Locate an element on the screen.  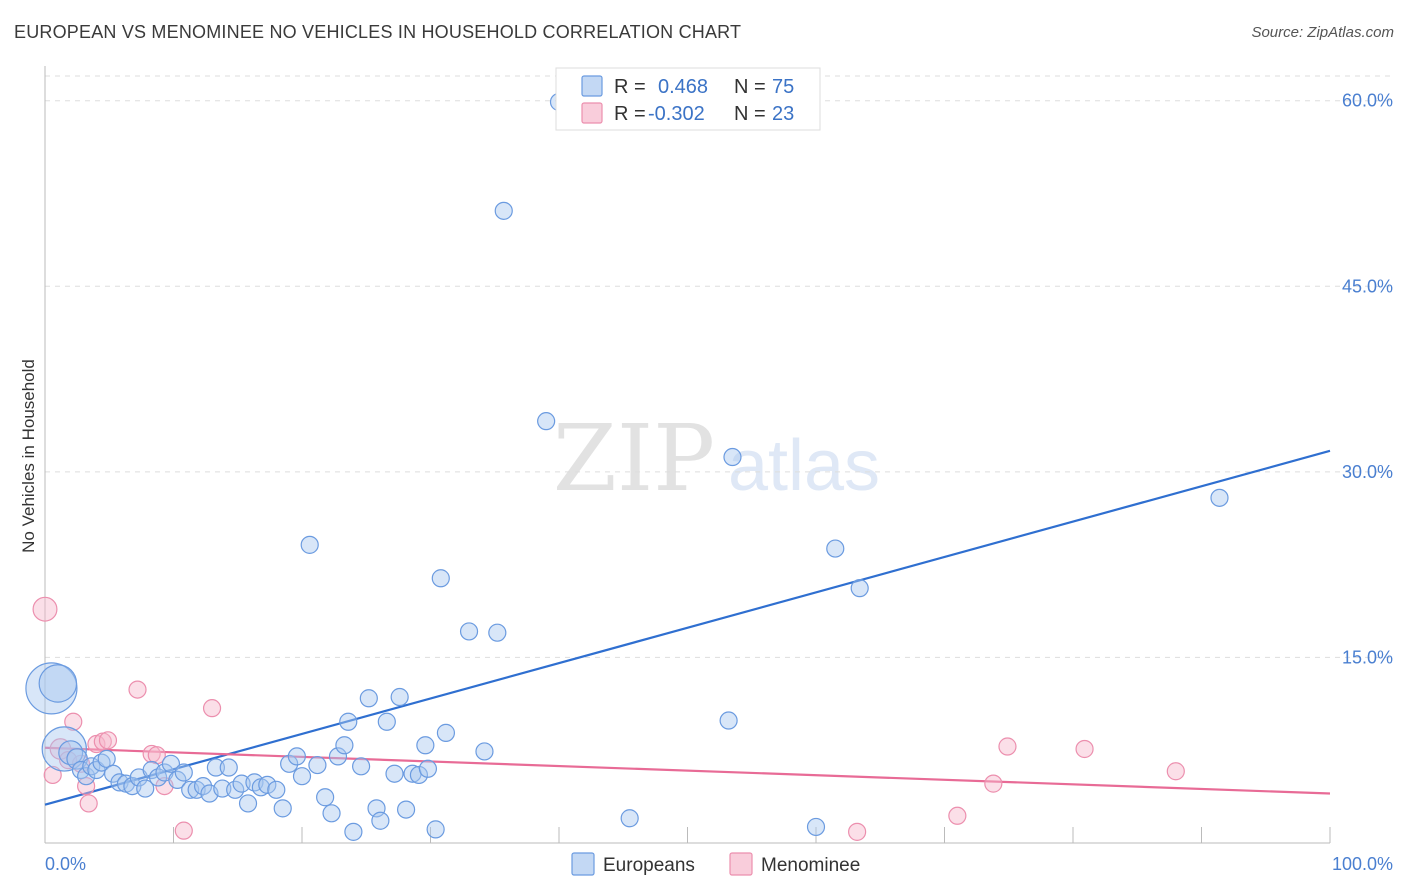
stats-legend-swatch-europeans is located at coordinates (592, 86).